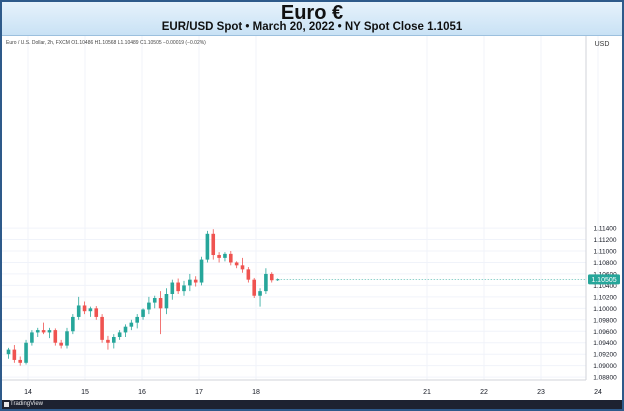  What do you see at coordinates (142, 392) in the screenshot?
I see `x-tick-label: 16` at bounding box center [142, 392].